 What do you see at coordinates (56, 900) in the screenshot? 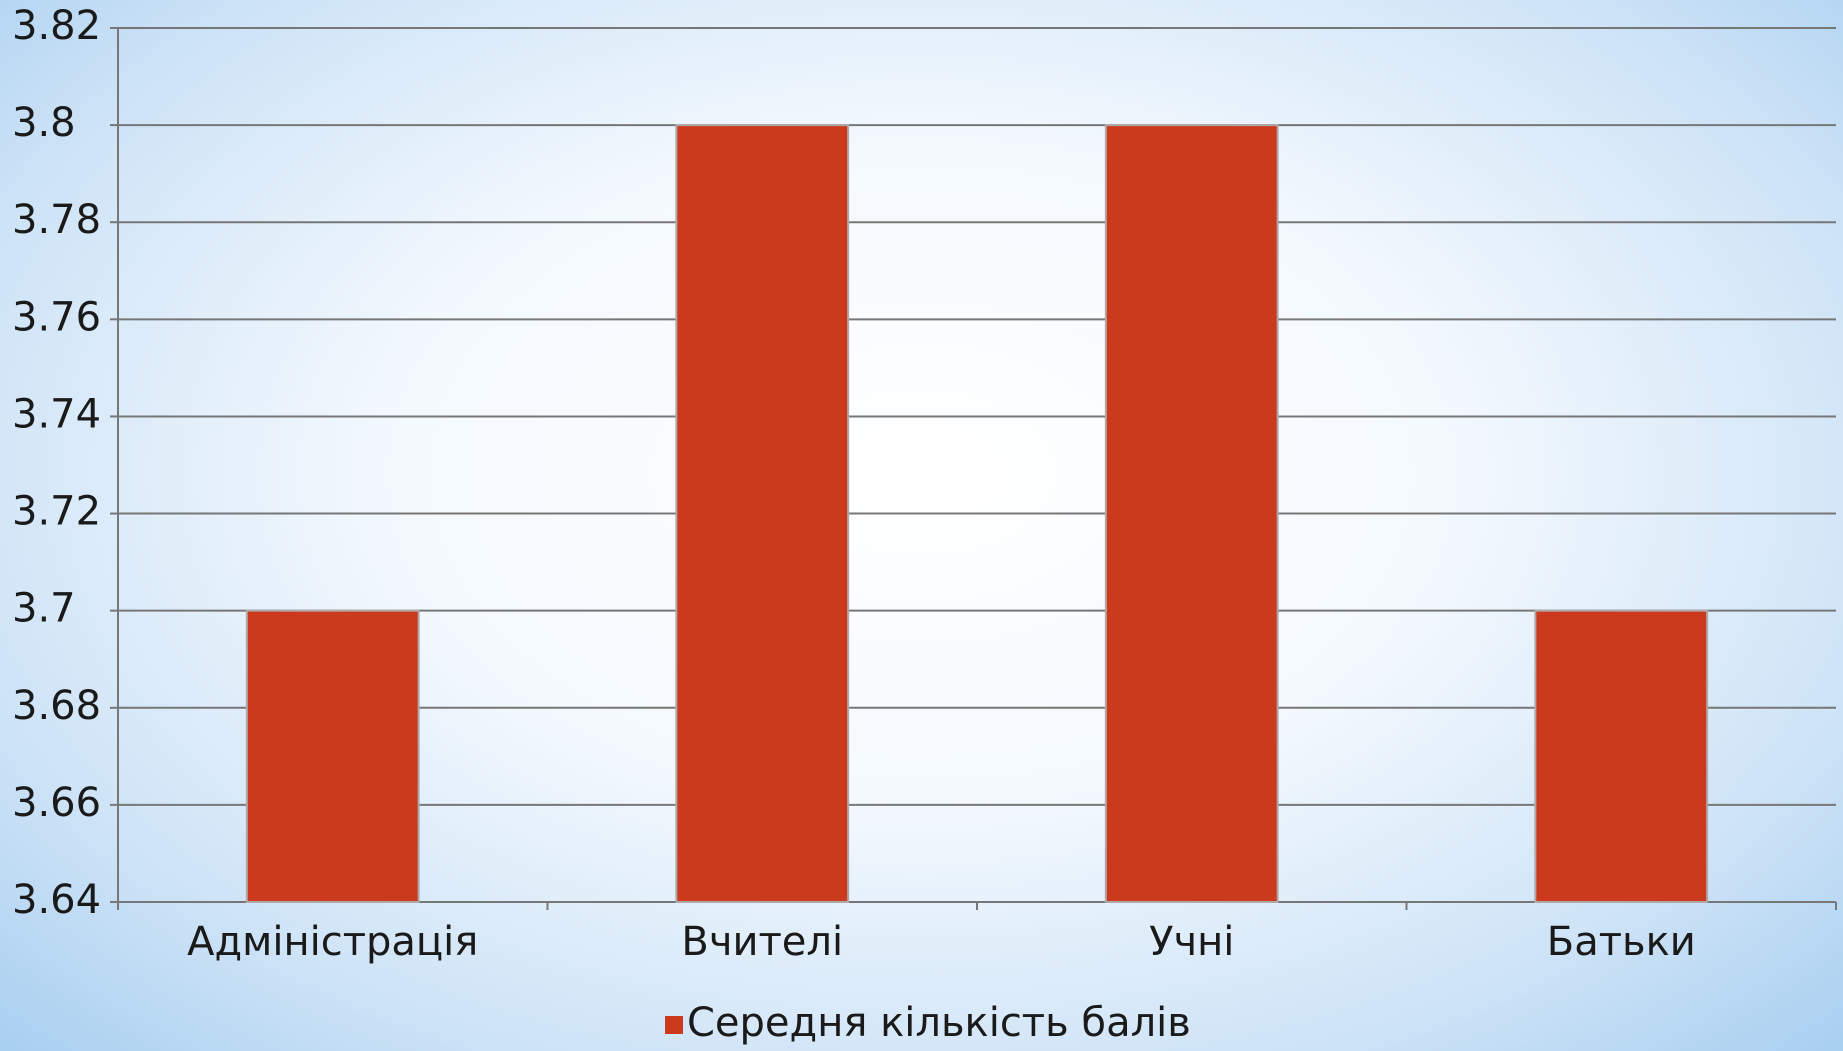
I see `y-tick-label: 3.64` at bounding box center [56, 900].